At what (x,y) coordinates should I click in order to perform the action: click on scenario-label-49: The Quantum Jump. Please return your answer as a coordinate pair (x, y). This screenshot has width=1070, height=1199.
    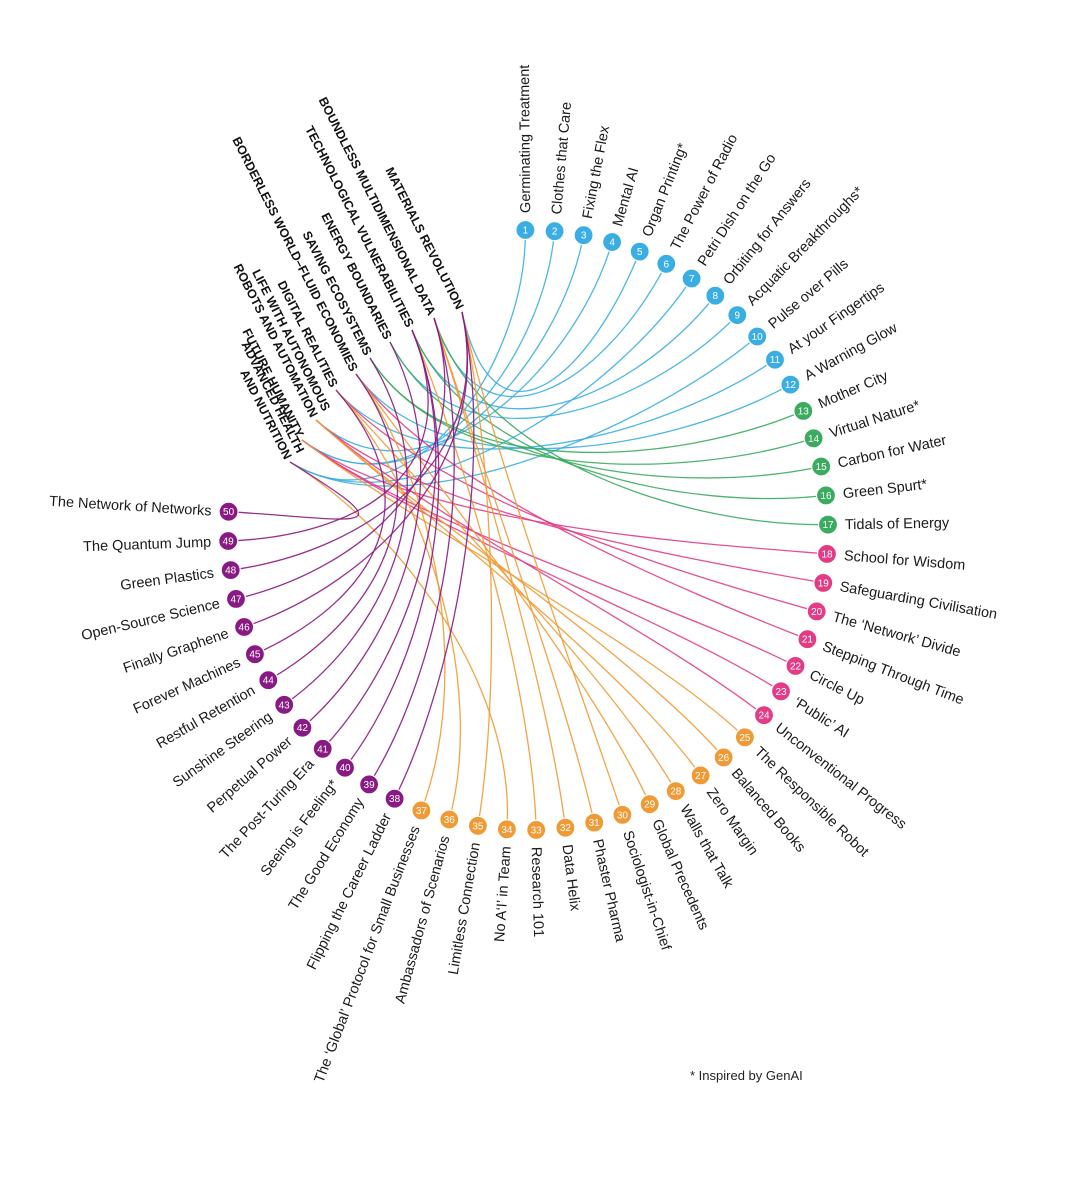
    Looking at the image, I should click on (147, 545).